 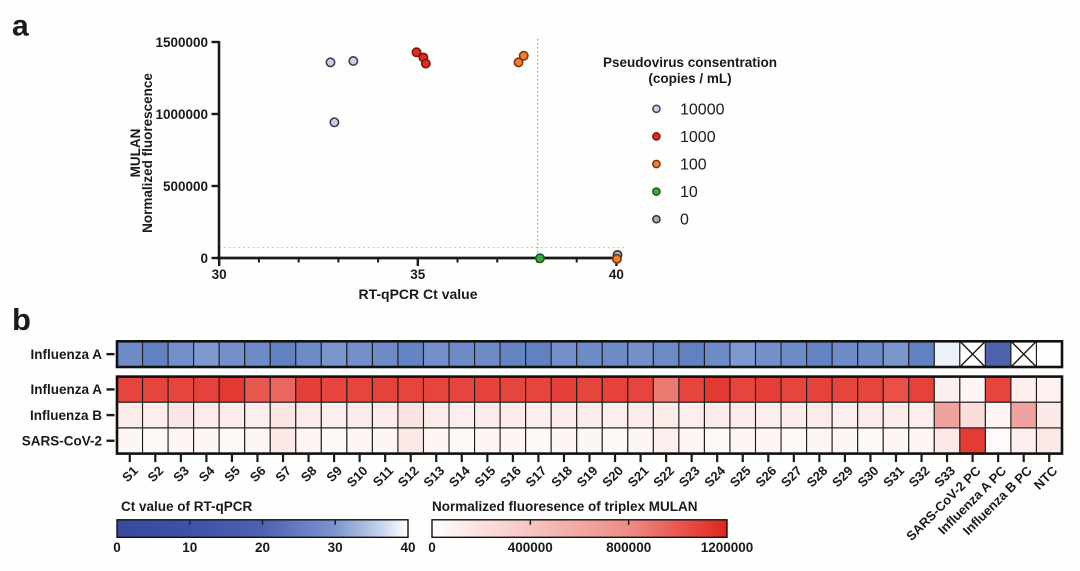 I want to click on svg-text: 1000, so click(x=698, y=137).